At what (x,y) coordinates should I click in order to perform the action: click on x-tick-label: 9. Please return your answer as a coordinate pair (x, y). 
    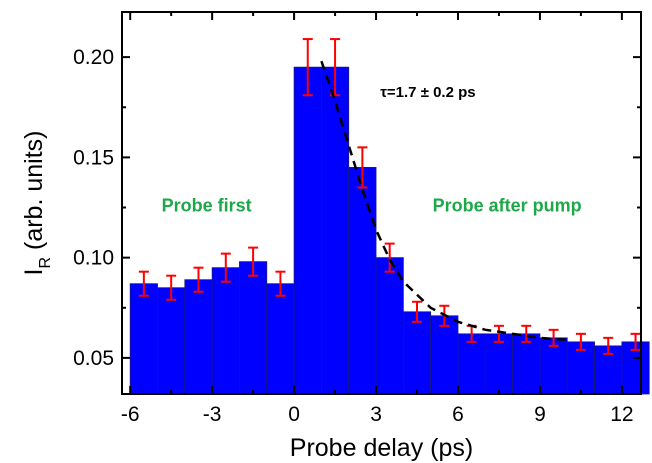
    Looking at the image, I should click on (540, 414).